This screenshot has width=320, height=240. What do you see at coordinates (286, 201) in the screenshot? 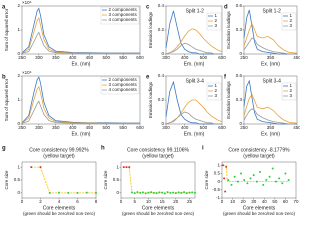
I see `x-tick-label: 60` at bounding box center [286, 201].